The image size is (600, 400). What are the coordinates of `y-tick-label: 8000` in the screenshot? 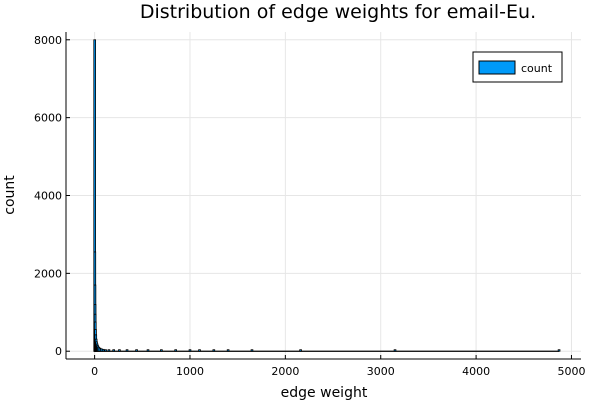 It's located at (48, 40).